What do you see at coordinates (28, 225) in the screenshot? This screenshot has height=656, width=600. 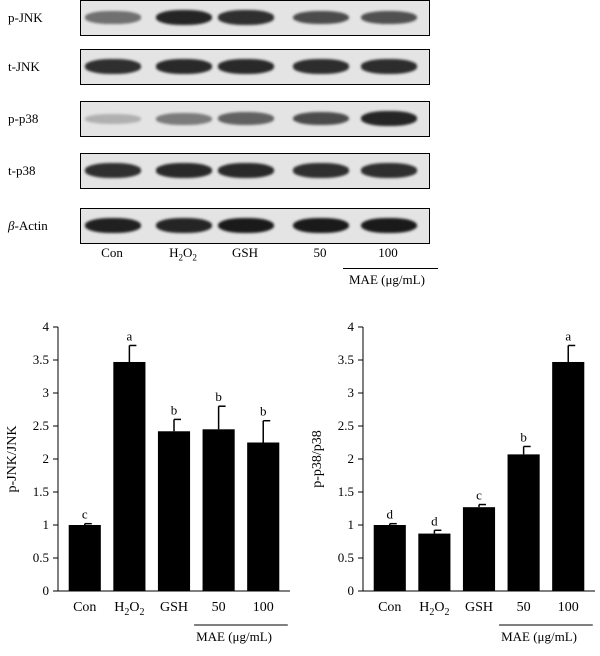 I see `blot-row-label: β-Actin` at bounding box center [28, 225].